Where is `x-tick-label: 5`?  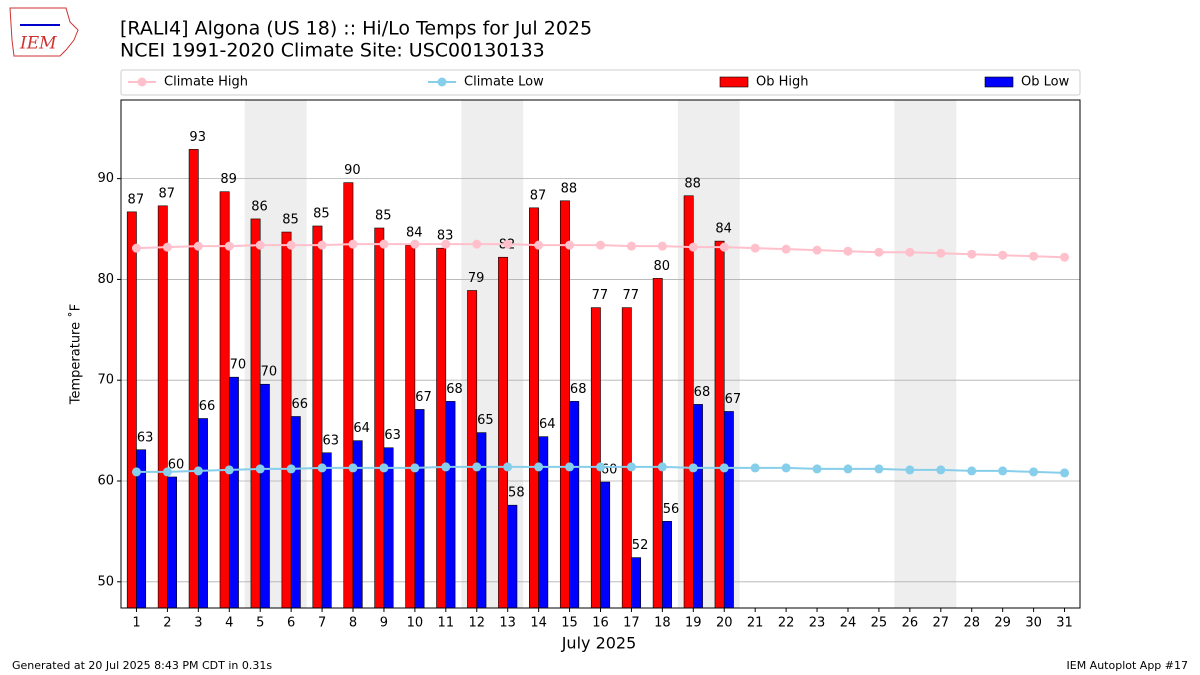 x-tick-label: 5 is located at coordinates (260, 623).